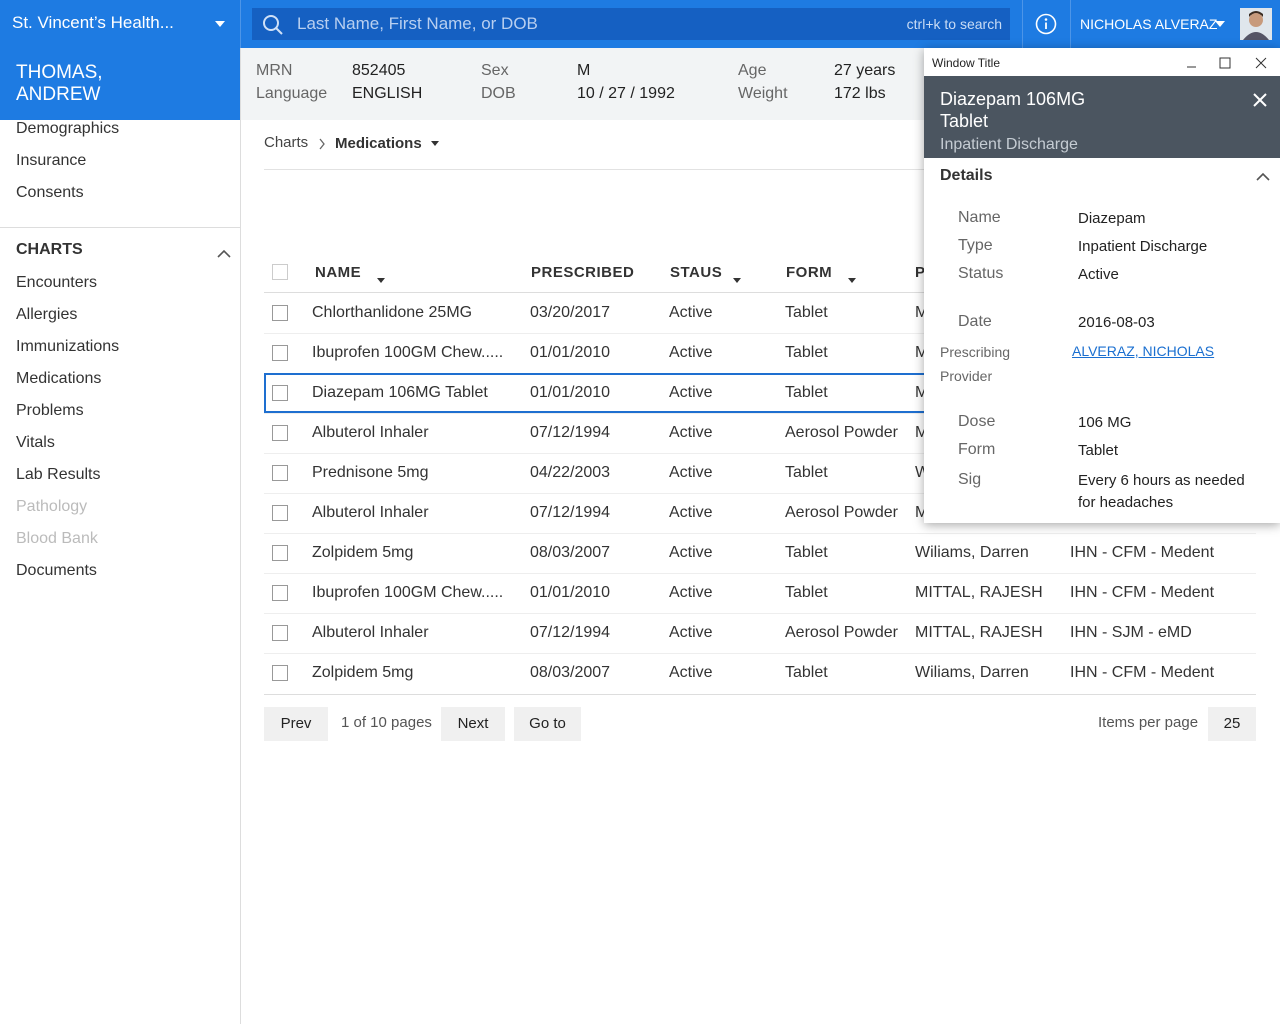 The width and height of the screenshot is (1280, 1024). What do you see at coordinates (220, 24) in the screenshot?
I see `org-caret` at bounding box center [220, 24].